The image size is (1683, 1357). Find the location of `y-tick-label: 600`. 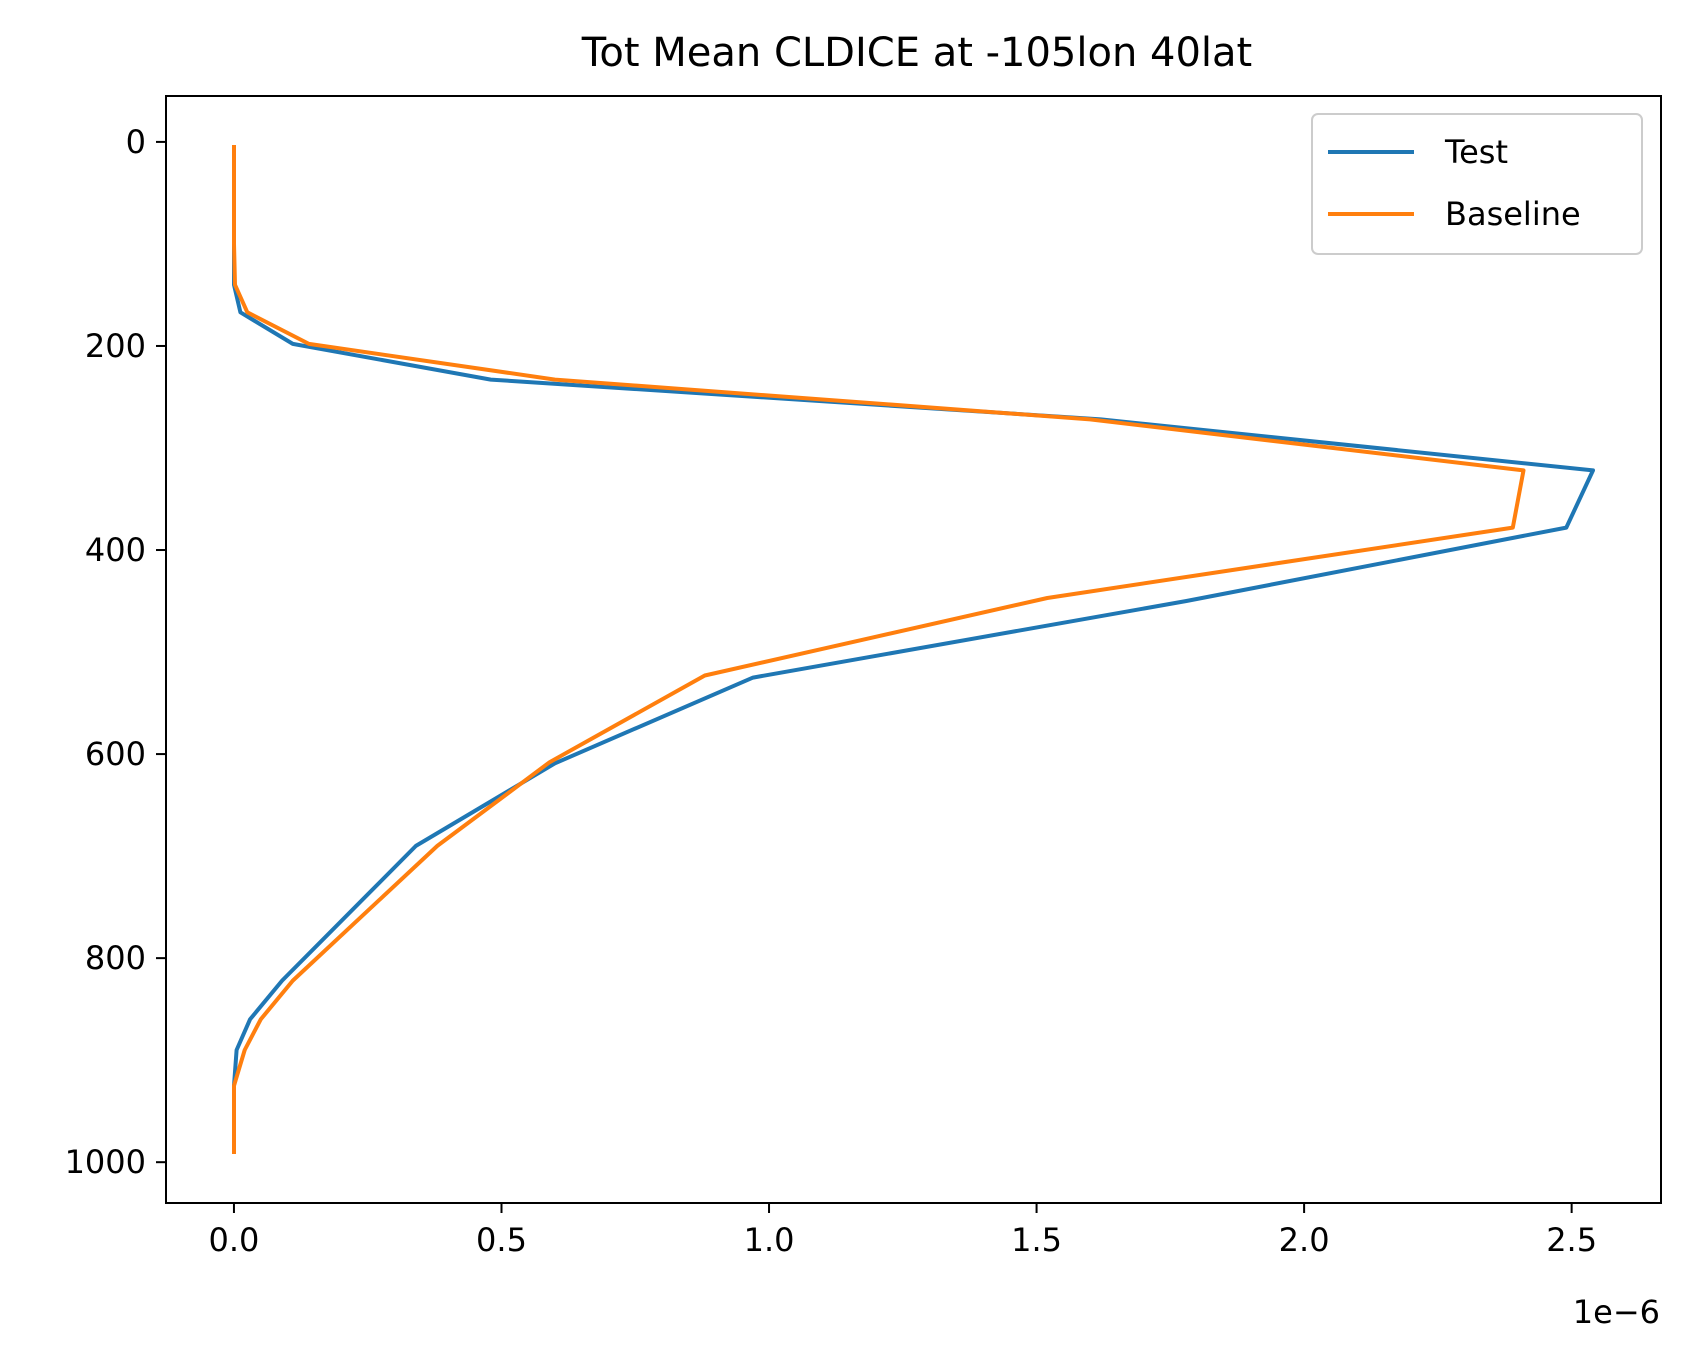

y-tick-label: 600 is located at coordinates (115, 754).